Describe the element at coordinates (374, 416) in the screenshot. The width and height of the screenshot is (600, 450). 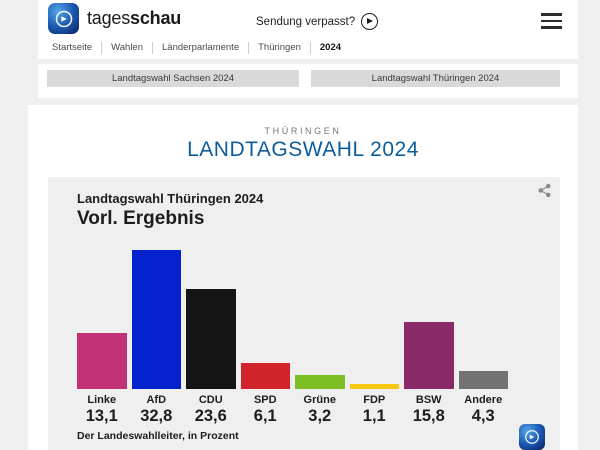
I see `chart-value-label: 1,1` at that location.